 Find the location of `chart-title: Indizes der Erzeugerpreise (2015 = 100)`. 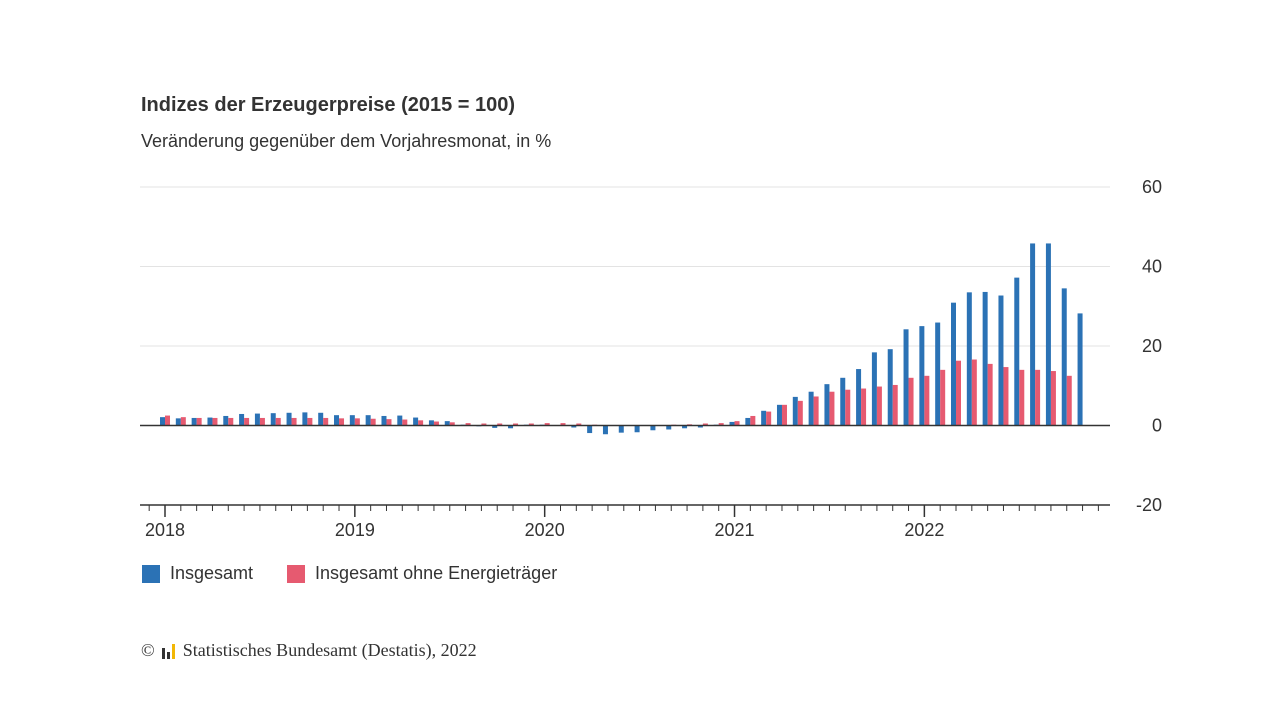

chart-title: Indizes der Erzeugerpreise (2015 = 100) is located at coordinates (328, 105).